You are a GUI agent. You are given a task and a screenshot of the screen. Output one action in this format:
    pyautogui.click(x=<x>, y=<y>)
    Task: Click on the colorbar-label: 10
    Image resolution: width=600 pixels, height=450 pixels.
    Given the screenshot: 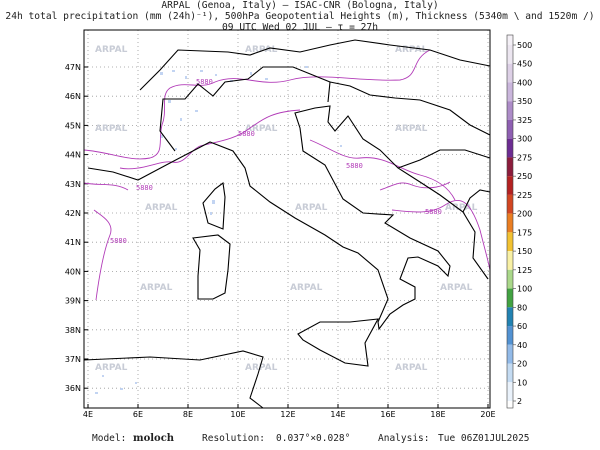 What is the action you would take?
    pyautogui.click(x=522, y=382)
    